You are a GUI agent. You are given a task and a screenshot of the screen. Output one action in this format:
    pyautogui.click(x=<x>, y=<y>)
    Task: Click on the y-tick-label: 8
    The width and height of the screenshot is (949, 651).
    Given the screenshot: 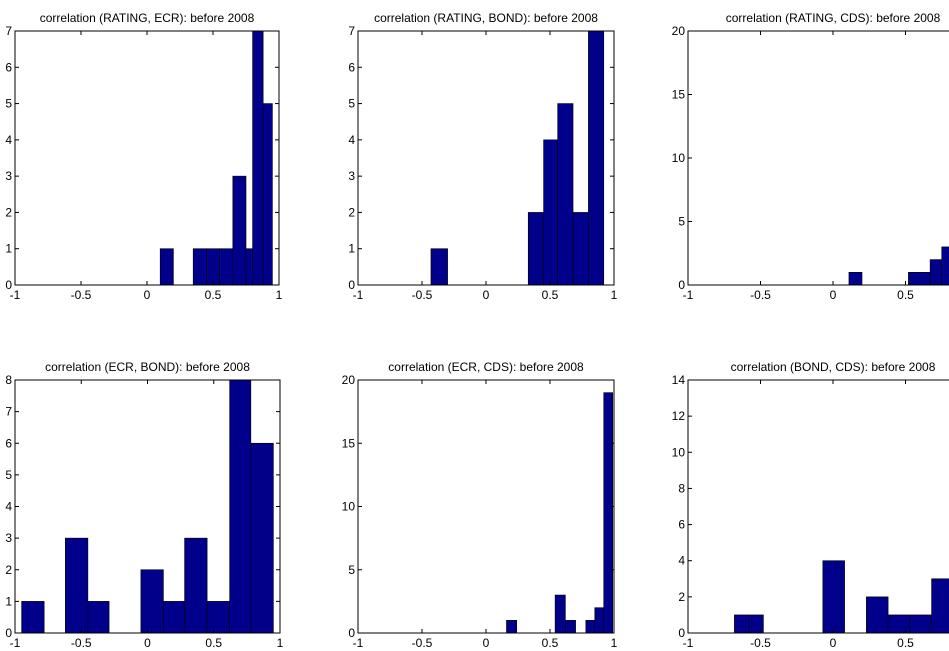 What is the action you would take?
    pyautogui.click(x=681, y=488)
    